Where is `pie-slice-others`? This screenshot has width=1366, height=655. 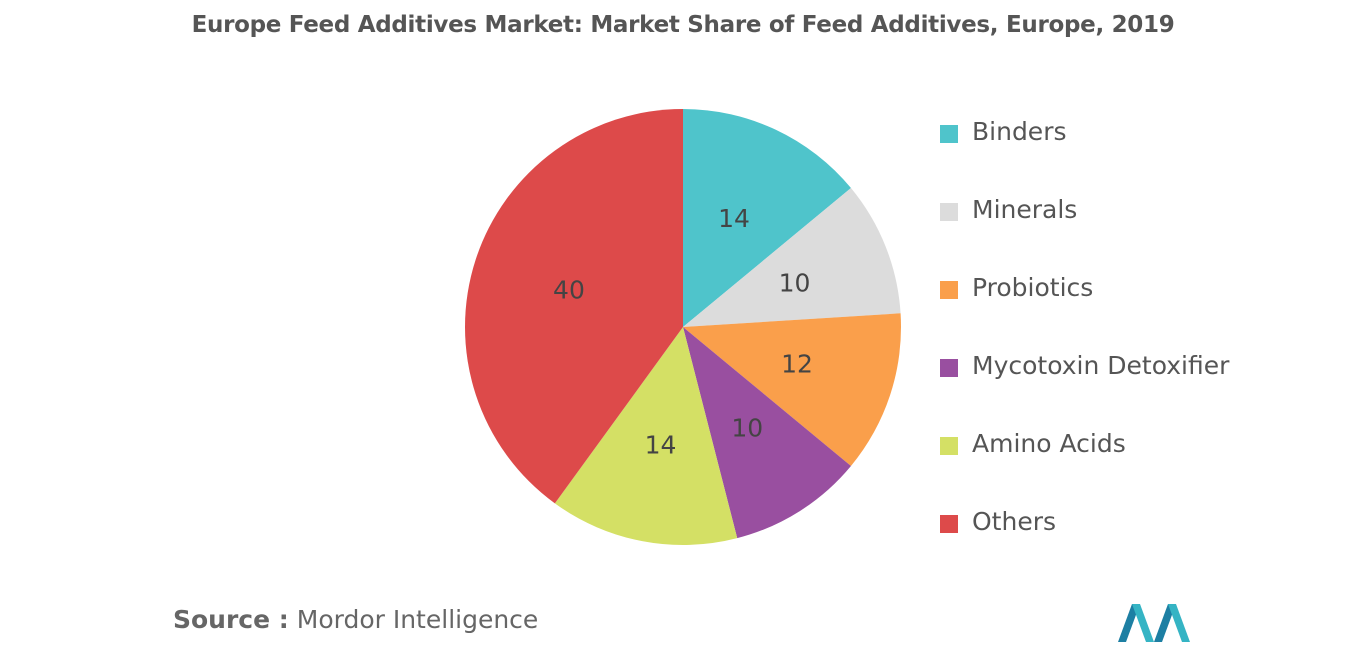
pie-slice-others is located at coordinates (574, 306).